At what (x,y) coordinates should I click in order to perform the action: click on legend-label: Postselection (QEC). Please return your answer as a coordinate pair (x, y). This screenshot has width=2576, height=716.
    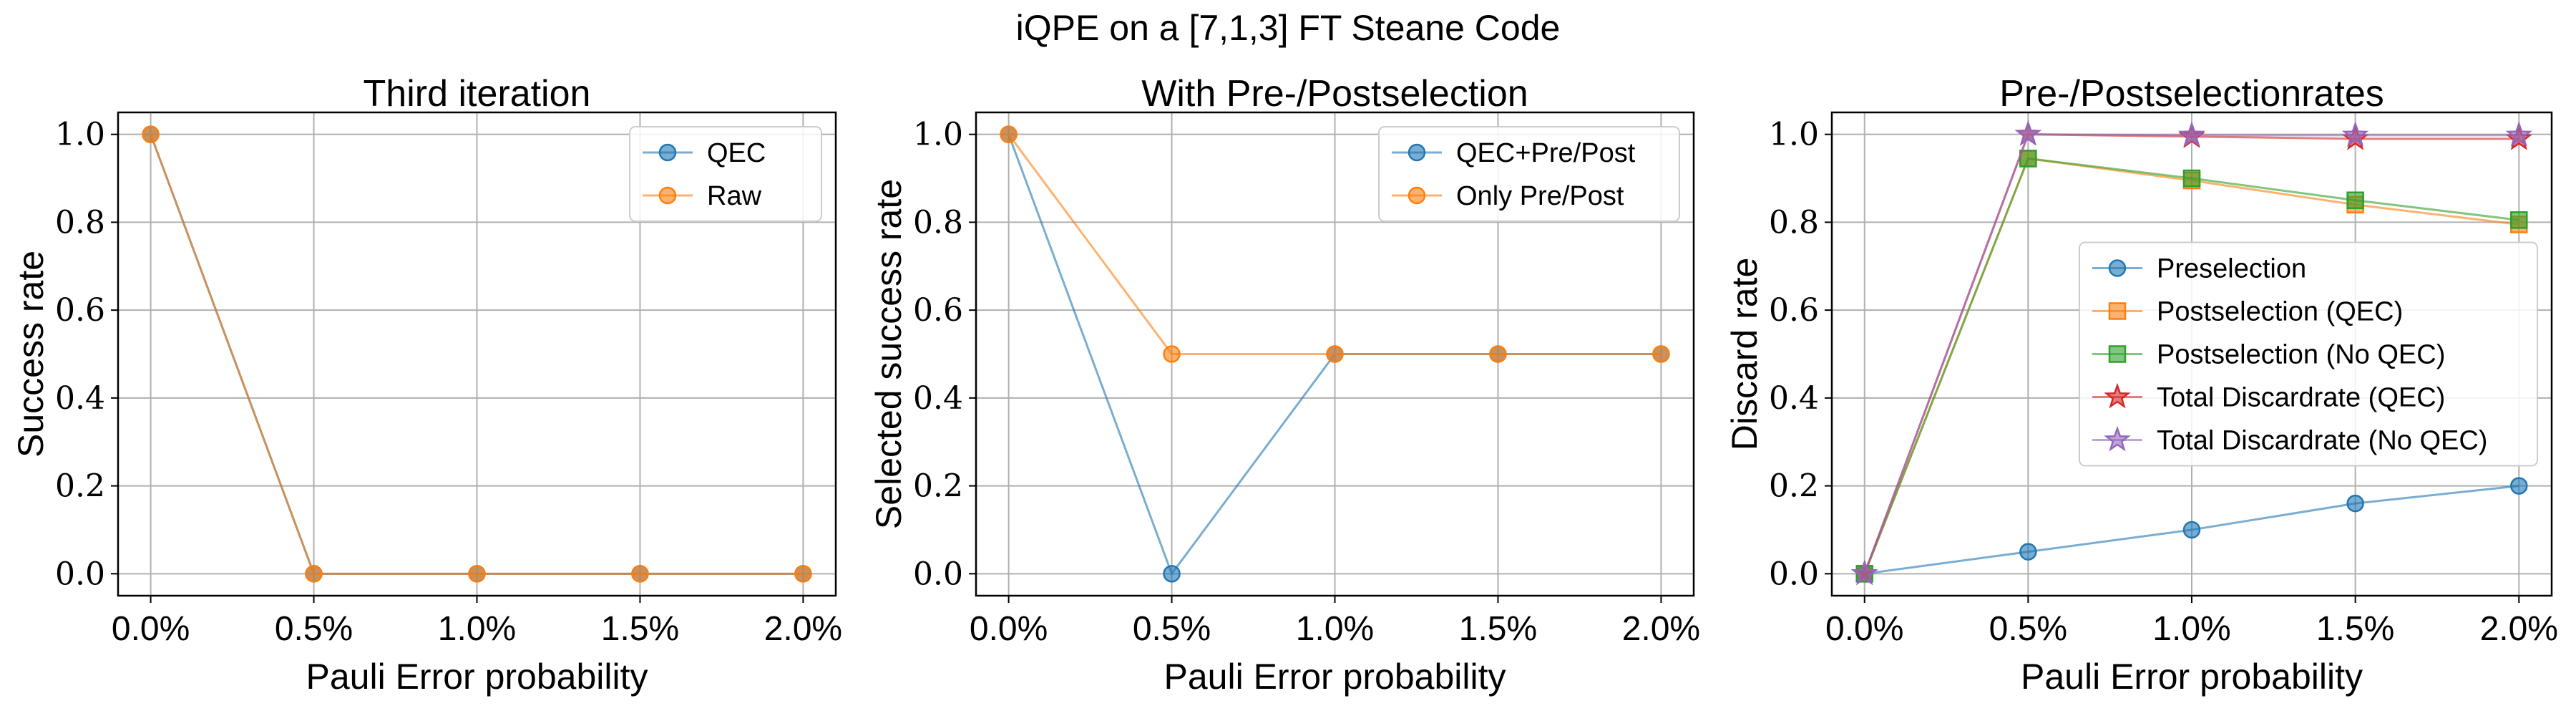
    Looking at the image, I should click on (2280, 312).